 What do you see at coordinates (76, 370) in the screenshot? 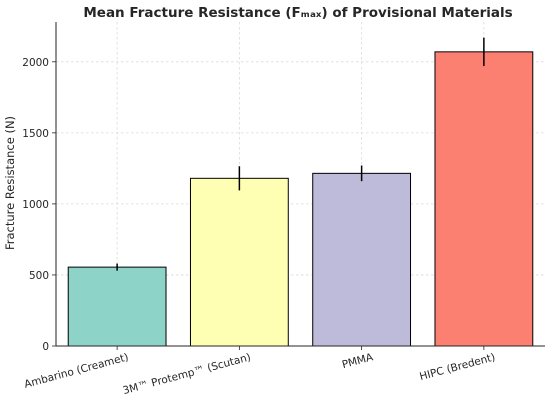
I see `x-tick-label: Ambarino (Creamet)` at bounding box center [76, 370].